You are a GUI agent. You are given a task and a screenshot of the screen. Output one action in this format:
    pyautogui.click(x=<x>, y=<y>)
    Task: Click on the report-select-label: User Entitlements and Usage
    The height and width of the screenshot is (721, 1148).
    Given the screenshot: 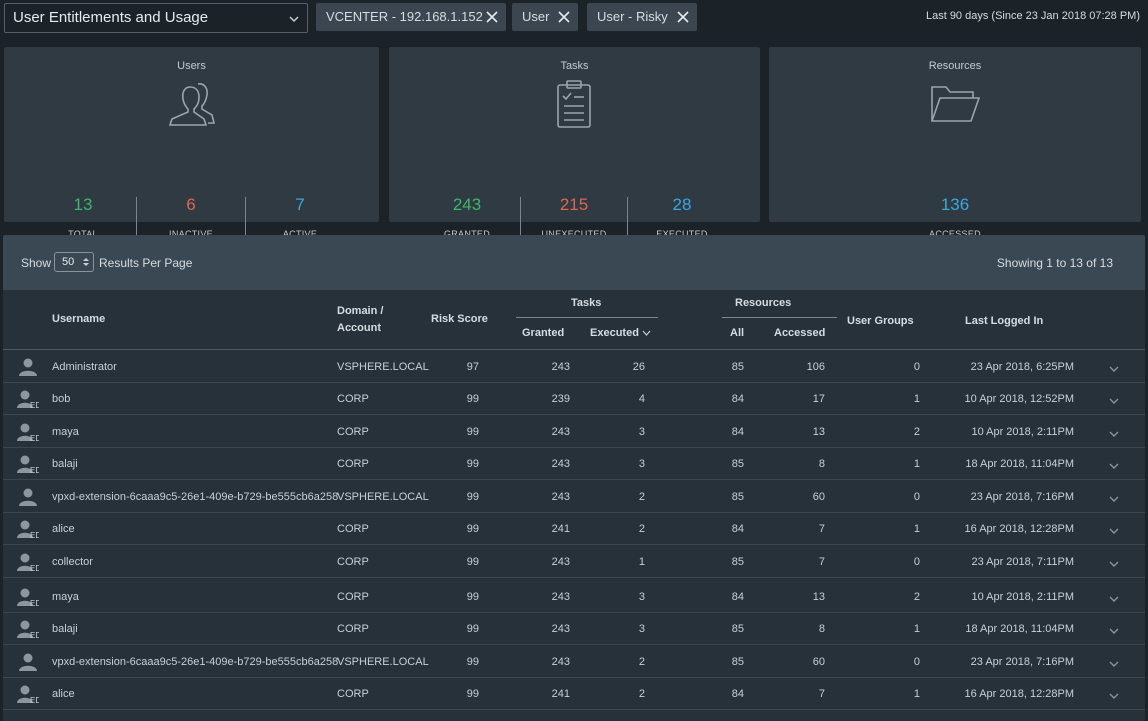 What is the action you would take?
    pyautogui.click(x=111, y=17)
    